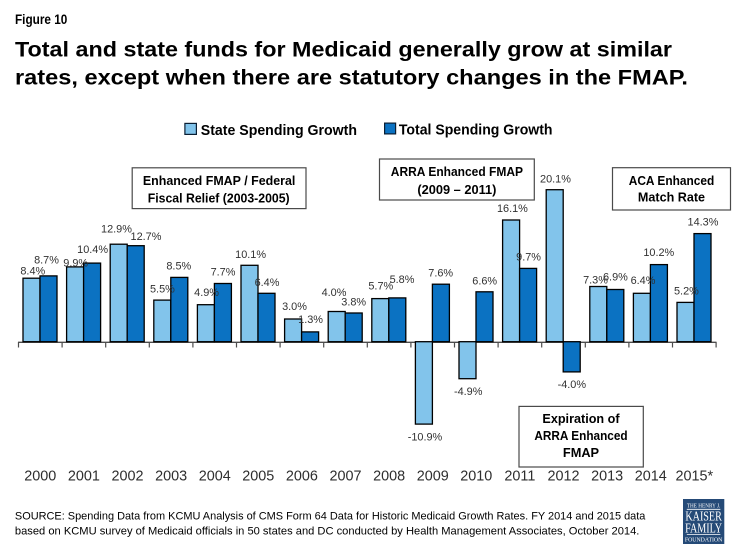  Describe the element at coordinates (476, 476) in the screenshot. I see `svg-text: 2010` at that location.